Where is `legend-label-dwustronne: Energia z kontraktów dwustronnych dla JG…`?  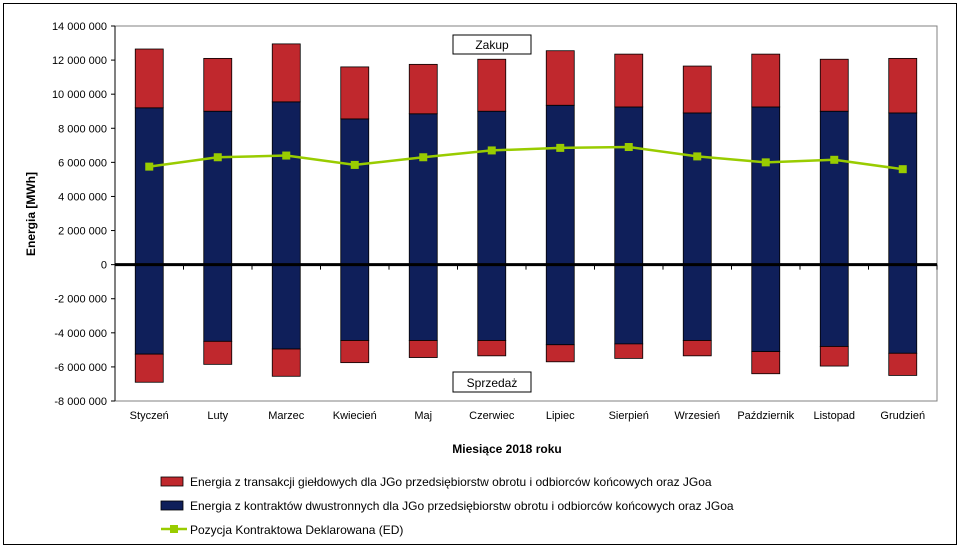 legend-label-dwustronne: Energia z kontraktów dwustronnych dla JG… is located at coordinates (462, 506).